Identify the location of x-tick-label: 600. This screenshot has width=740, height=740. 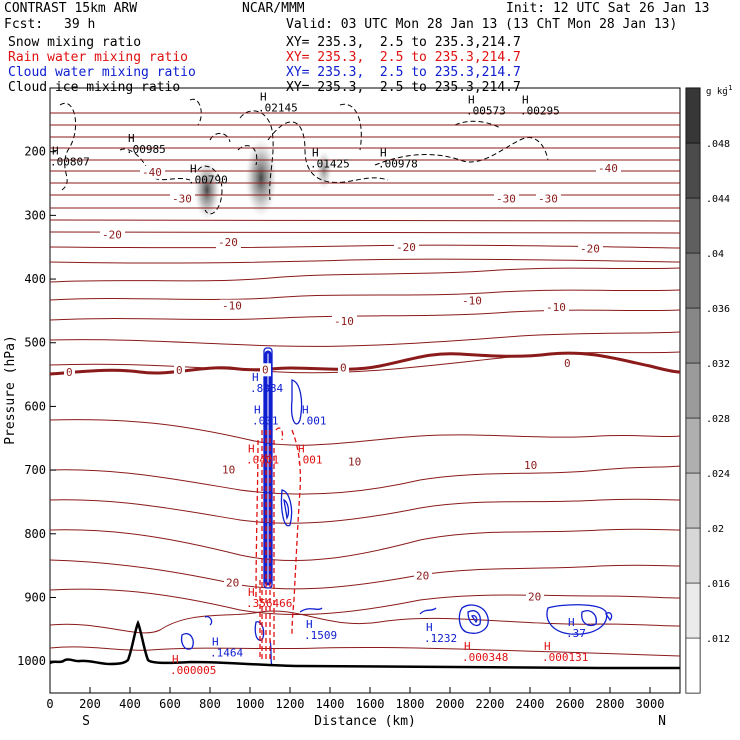
(170, 704).